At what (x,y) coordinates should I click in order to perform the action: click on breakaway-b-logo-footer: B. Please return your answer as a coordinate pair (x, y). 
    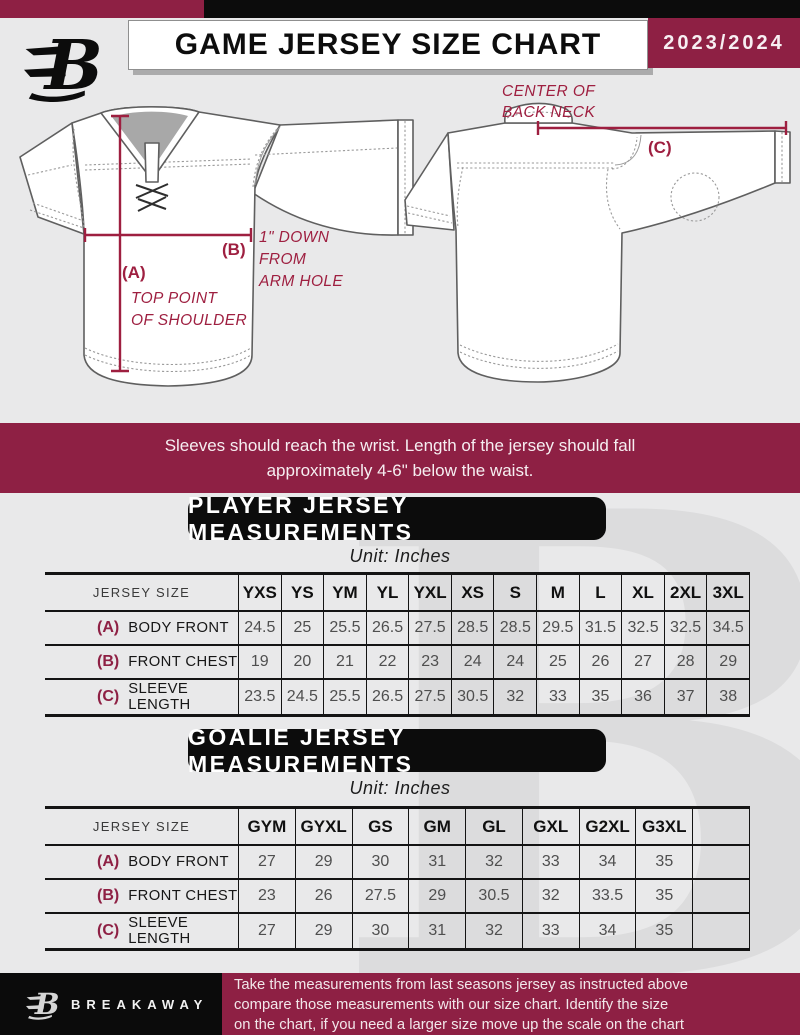
    Looking at the image, I should click on (43, 1004).